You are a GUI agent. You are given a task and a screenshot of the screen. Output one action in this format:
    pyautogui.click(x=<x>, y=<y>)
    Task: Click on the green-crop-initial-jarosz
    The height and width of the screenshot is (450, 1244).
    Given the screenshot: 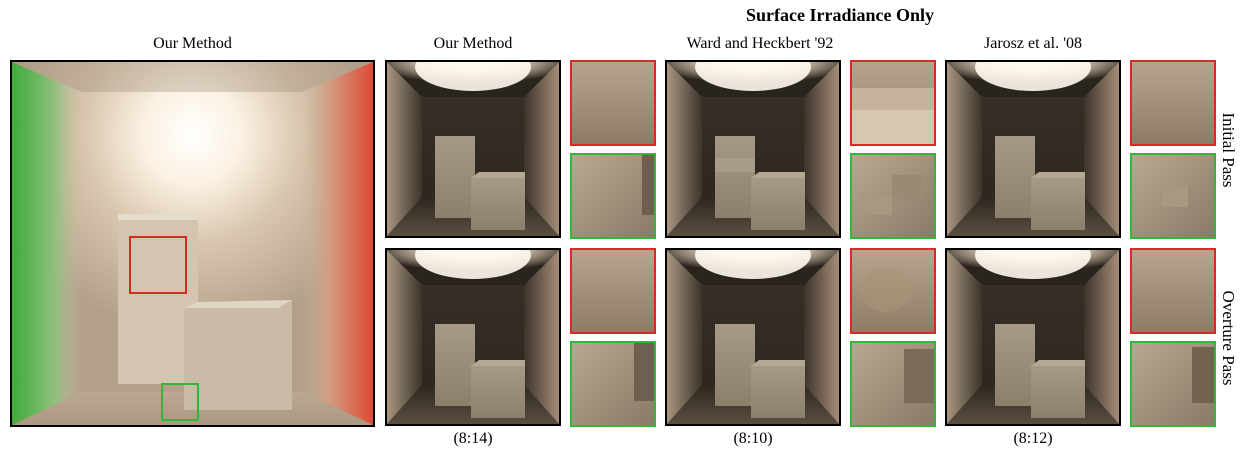 What is the action you would take?
    pyautogui.click(x=1173, y=196)
    